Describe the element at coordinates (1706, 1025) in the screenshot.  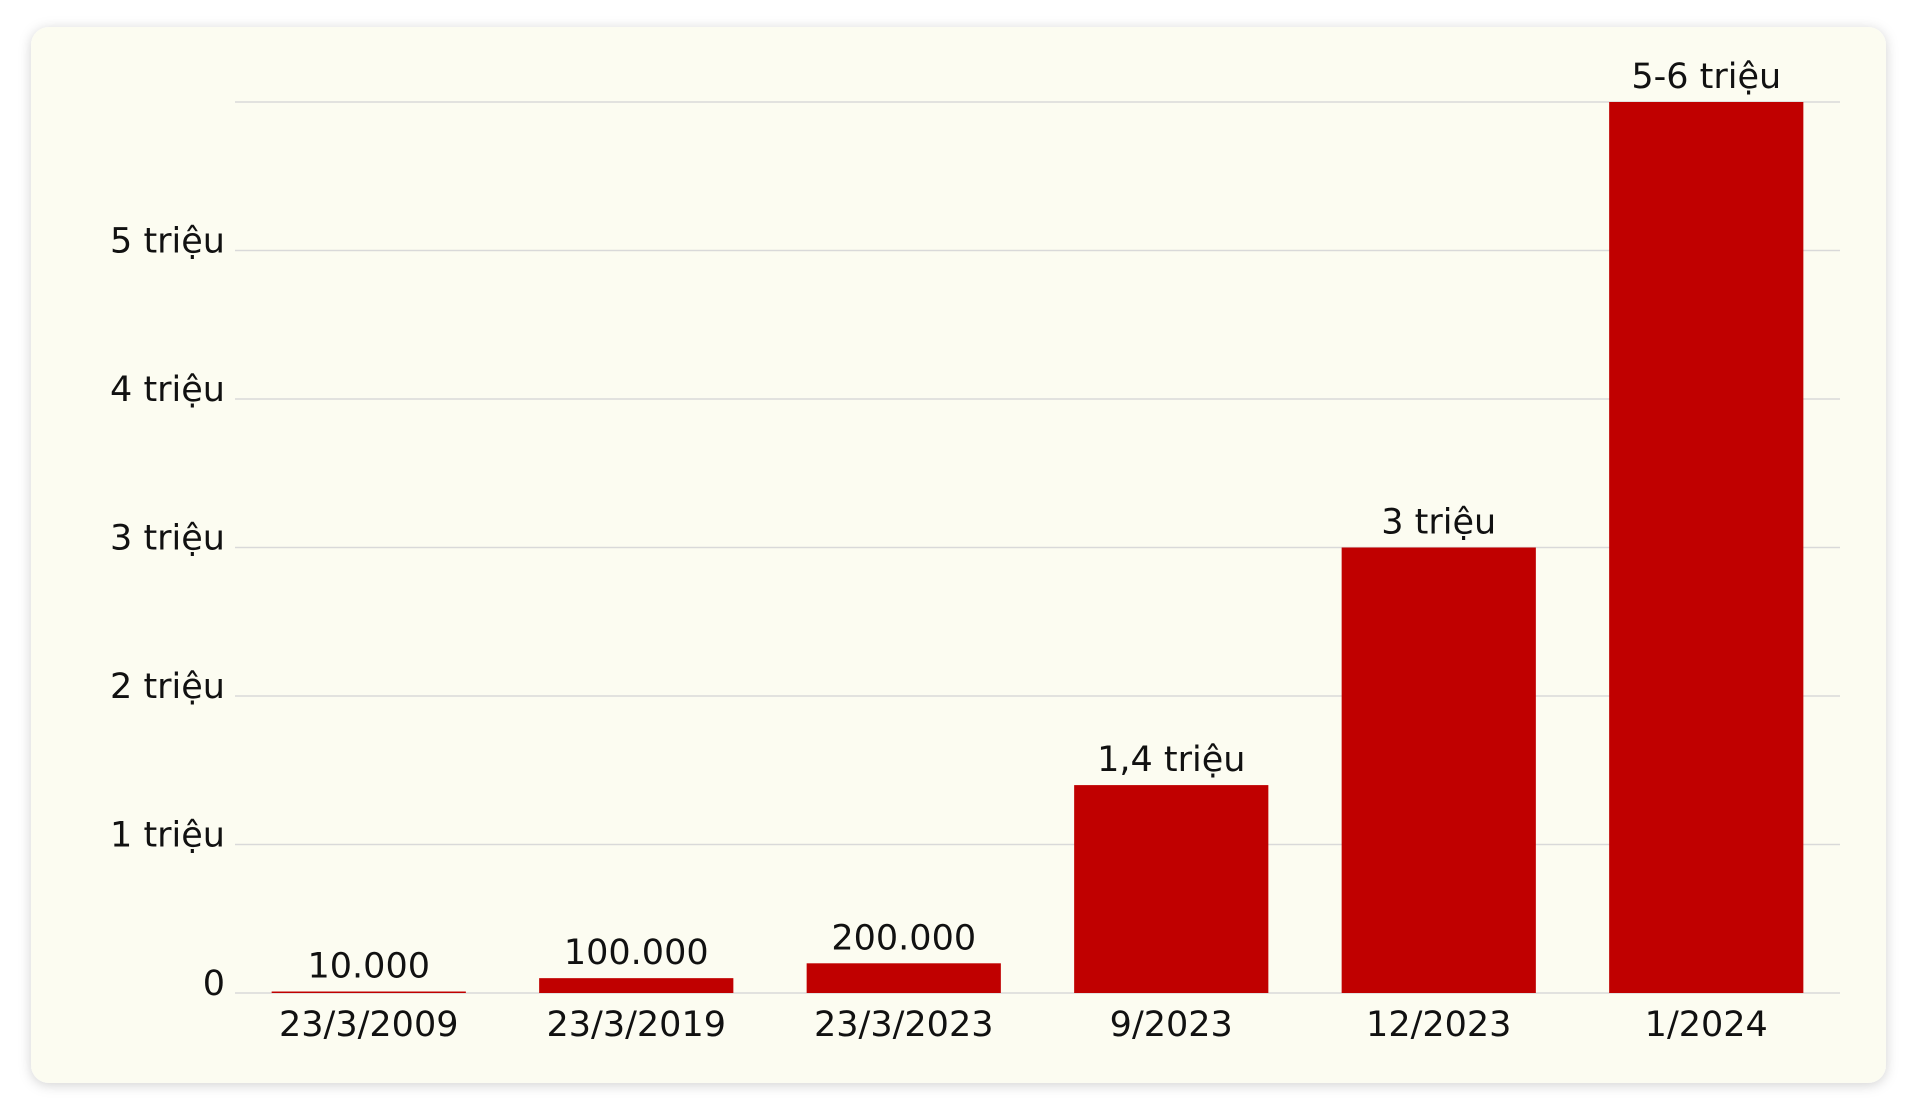
I see `x-tick-label: 1/2024` at that location.